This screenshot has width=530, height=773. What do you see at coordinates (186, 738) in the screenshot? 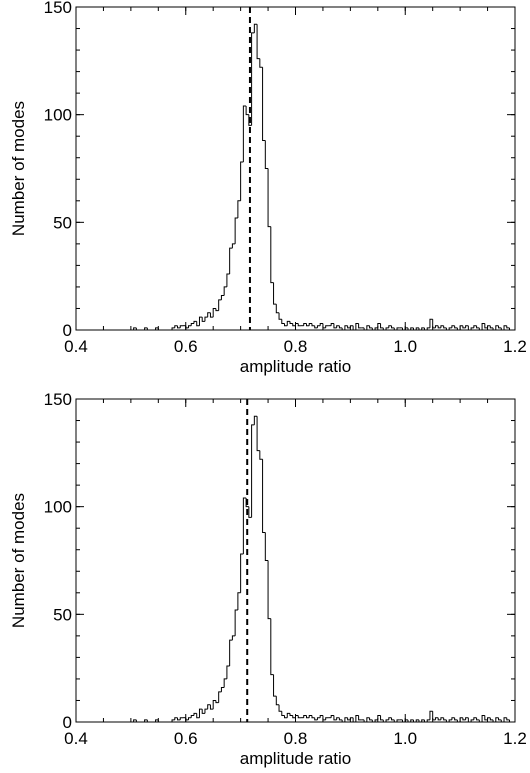
I see `x-tick-label: 0.6` at bounding box center [186, 738].